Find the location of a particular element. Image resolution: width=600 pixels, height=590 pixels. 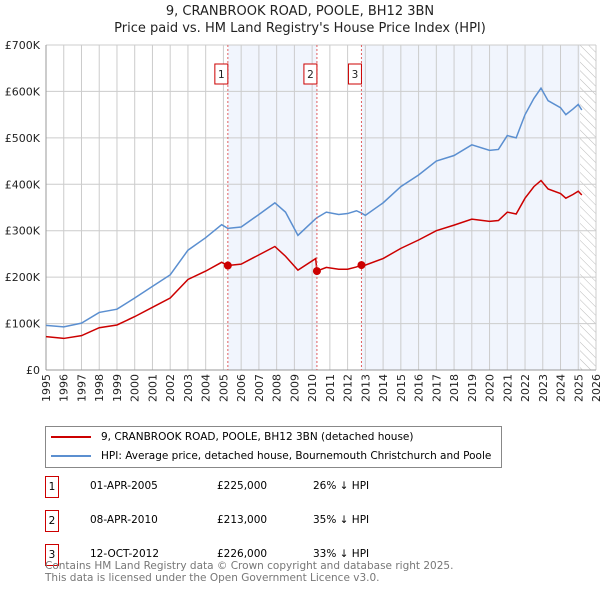

x-tick-label: 1995 is located at coordinates (46, 388).